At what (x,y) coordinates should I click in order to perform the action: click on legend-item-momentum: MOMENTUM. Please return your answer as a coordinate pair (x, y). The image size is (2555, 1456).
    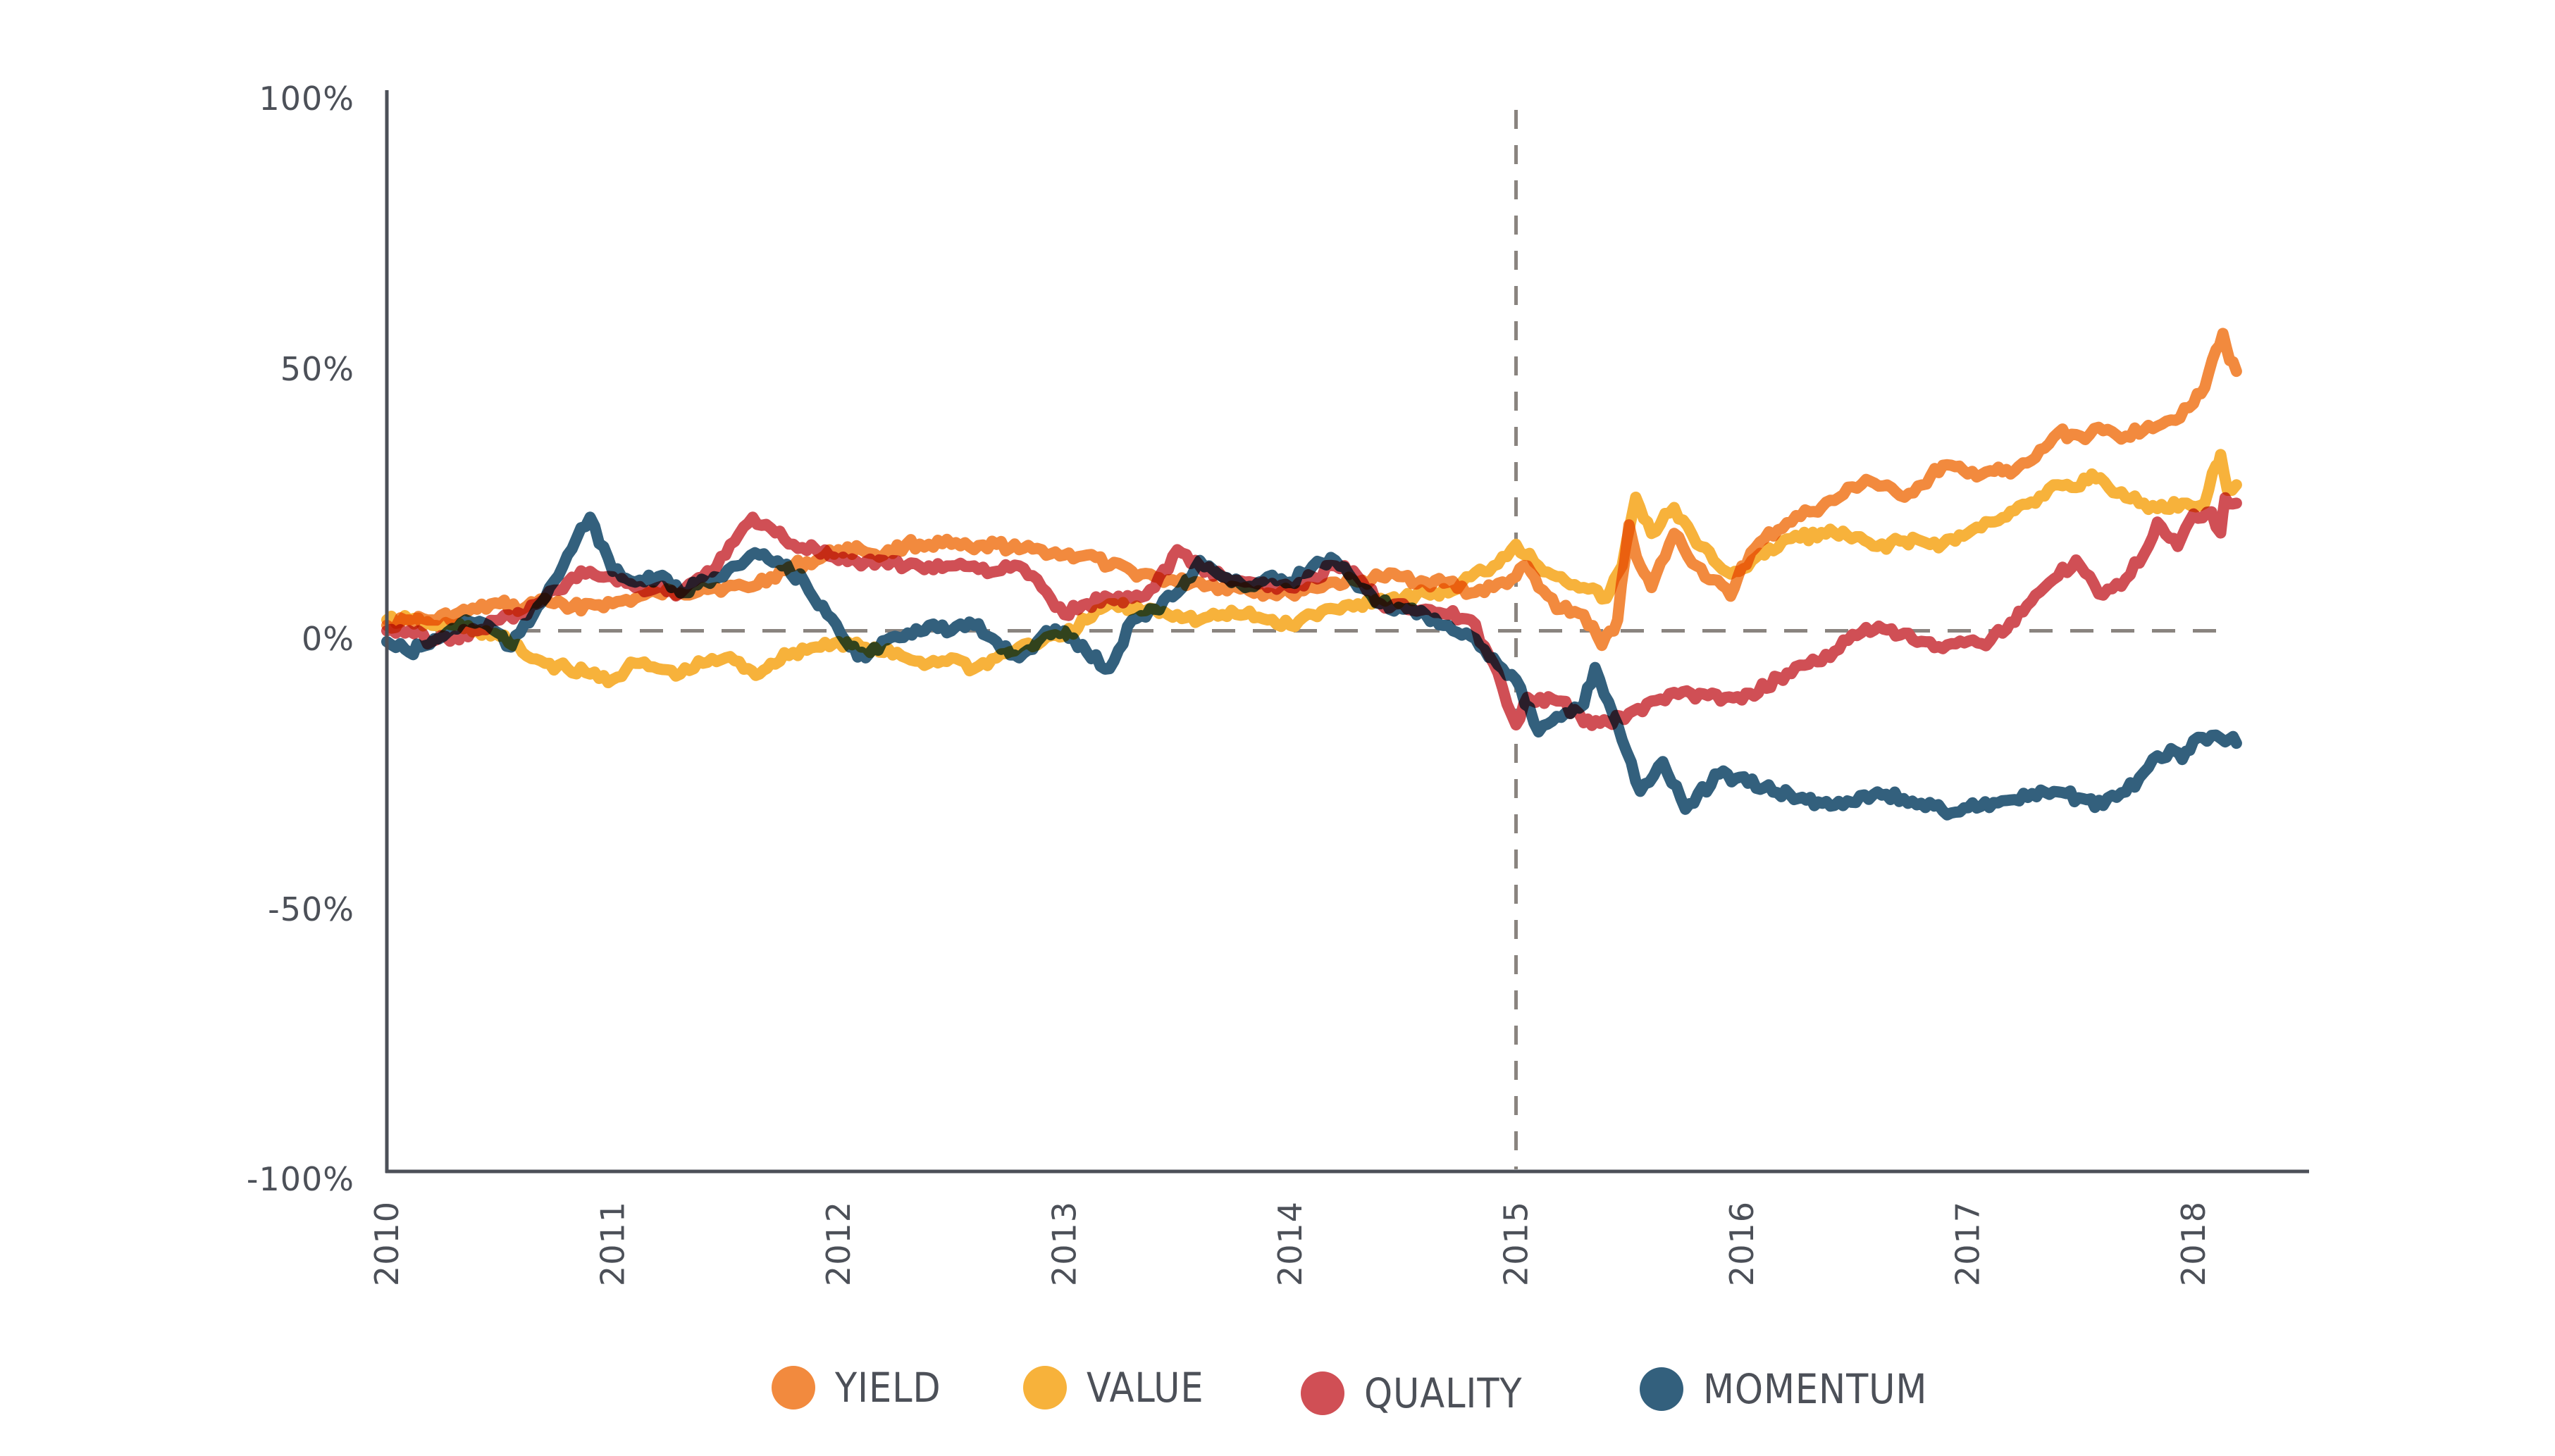
    Looking at the image, I should click on (1799, 1389).